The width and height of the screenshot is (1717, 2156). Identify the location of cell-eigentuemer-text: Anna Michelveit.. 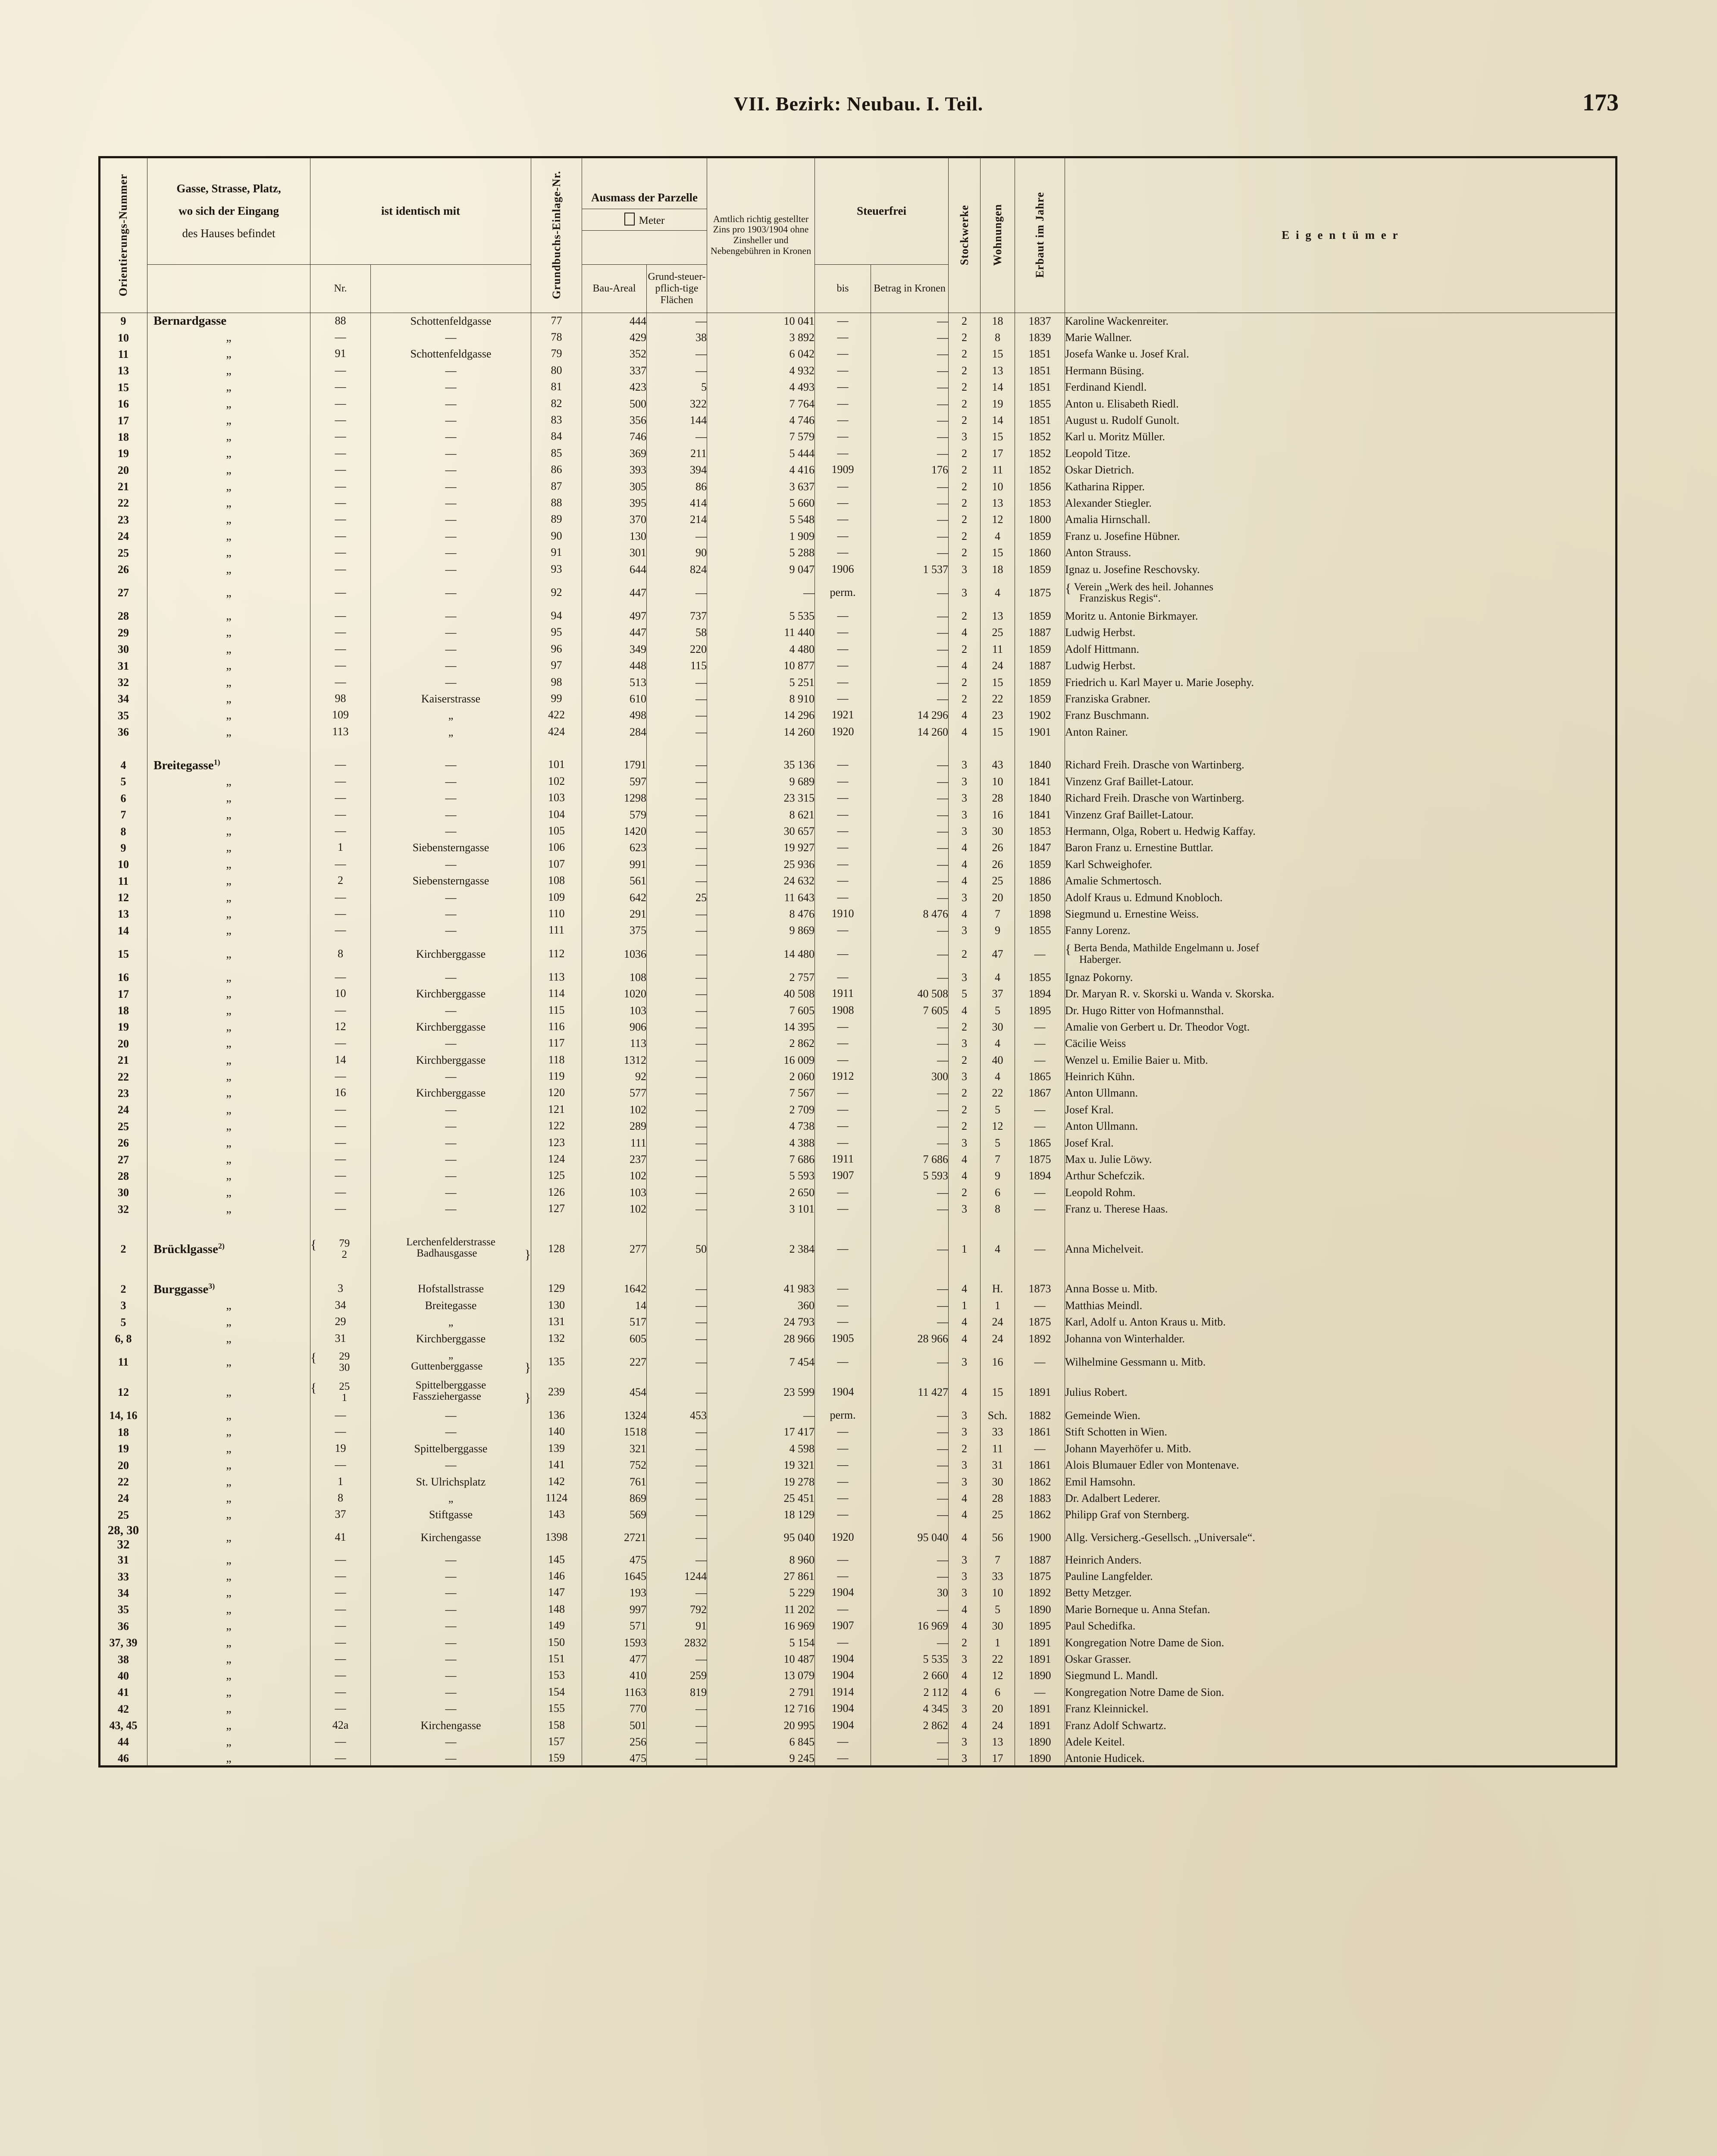
(1104, 1248).